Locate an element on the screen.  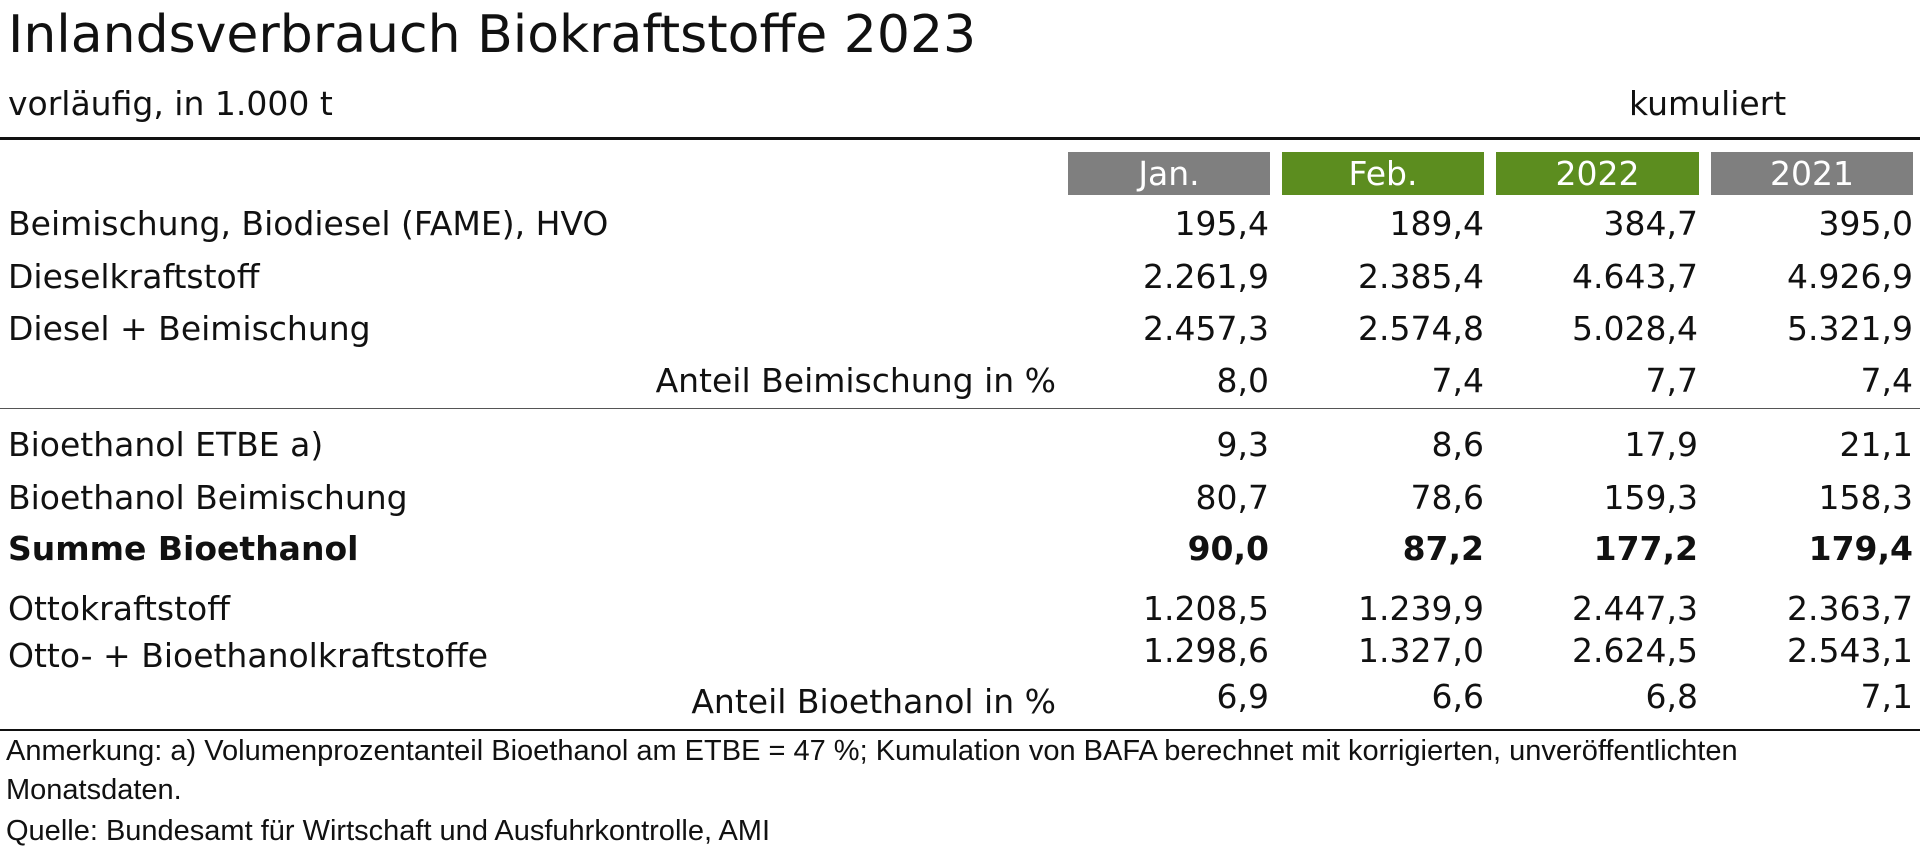
cell-2021: 158,3 is located at coordinates (1865, 497).